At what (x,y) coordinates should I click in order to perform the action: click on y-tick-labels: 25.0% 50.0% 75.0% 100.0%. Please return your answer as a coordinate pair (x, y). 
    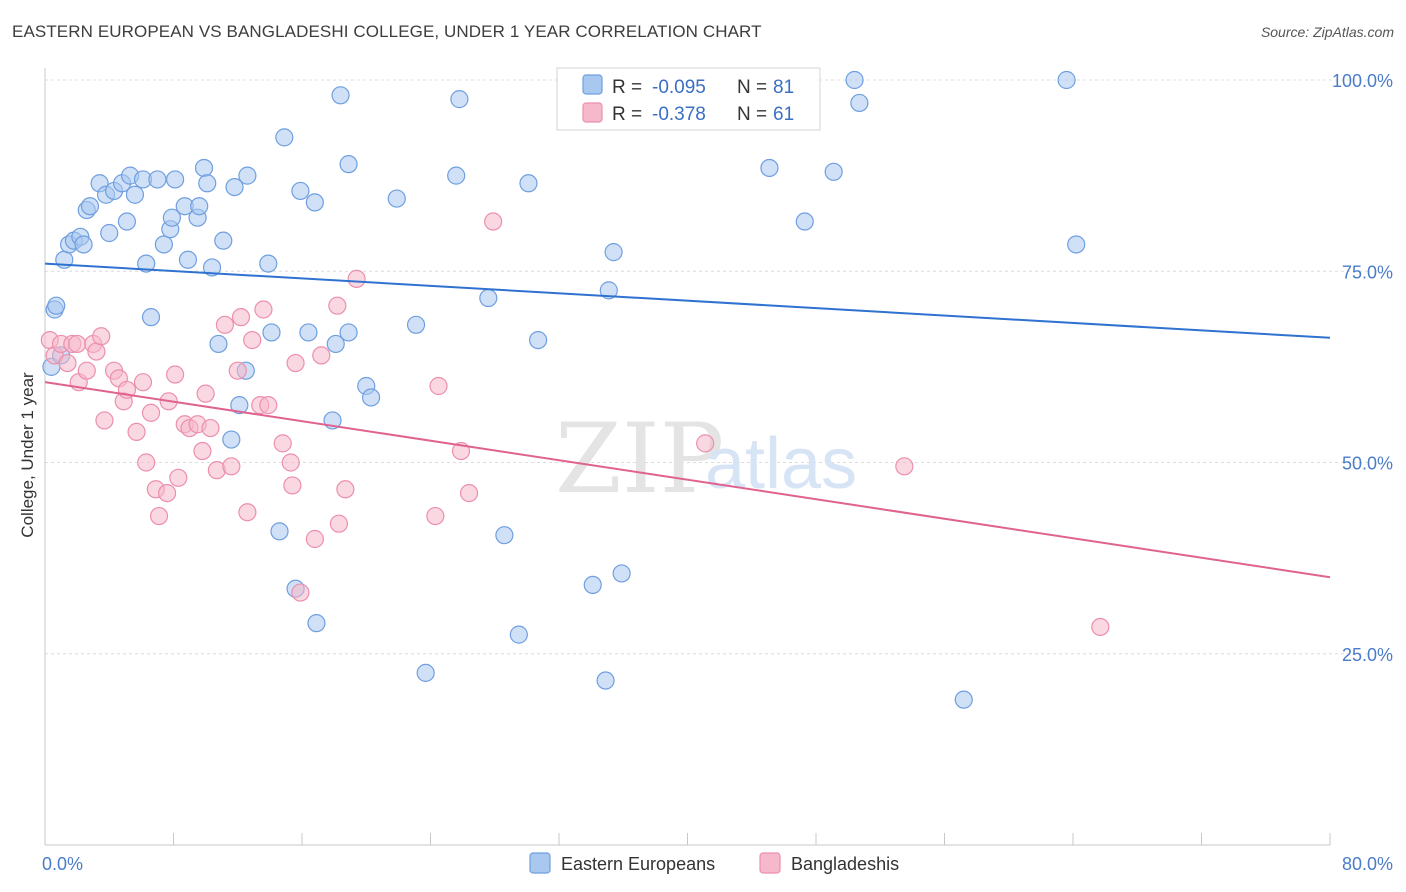
    Looking at the image, I should click on (1362, 368).